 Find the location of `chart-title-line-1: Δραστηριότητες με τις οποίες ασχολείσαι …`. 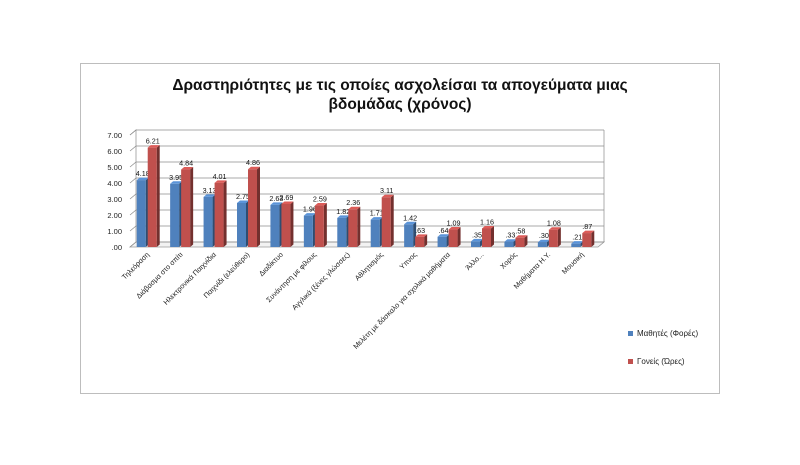

chart-title-line-1: Δραστηριότητες με τις οποίες ασχολείσαι … is located at coordinates (400, 85).